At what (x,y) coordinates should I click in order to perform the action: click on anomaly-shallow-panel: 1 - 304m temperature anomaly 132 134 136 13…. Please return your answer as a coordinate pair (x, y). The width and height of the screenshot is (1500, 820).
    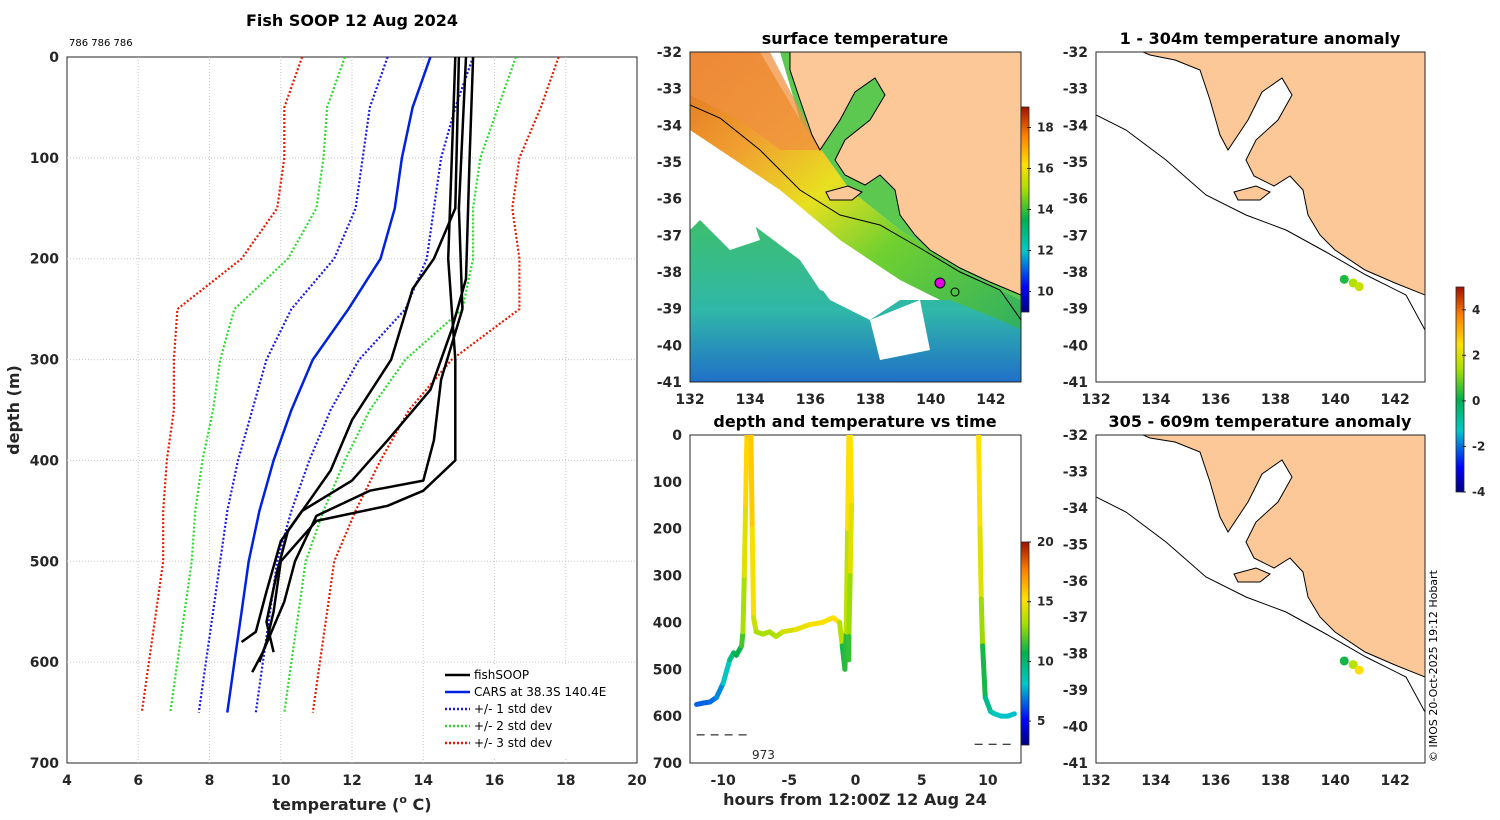
    Looking at the image, I should click on (1244, 218).